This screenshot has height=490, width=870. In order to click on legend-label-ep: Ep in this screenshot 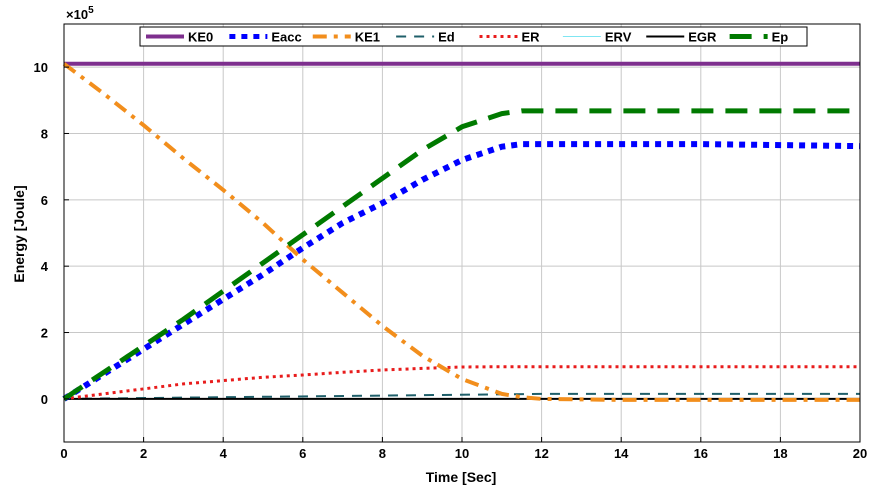, I will do `click(780, 37)`.